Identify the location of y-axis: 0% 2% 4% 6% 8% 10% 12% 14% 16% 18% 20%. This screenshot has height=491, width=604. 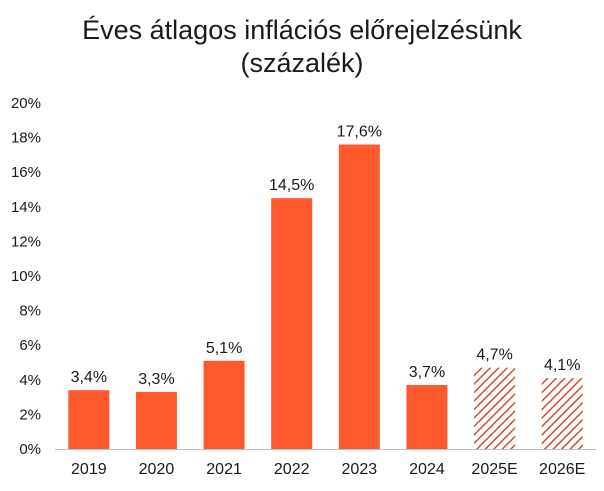
(26, 276).